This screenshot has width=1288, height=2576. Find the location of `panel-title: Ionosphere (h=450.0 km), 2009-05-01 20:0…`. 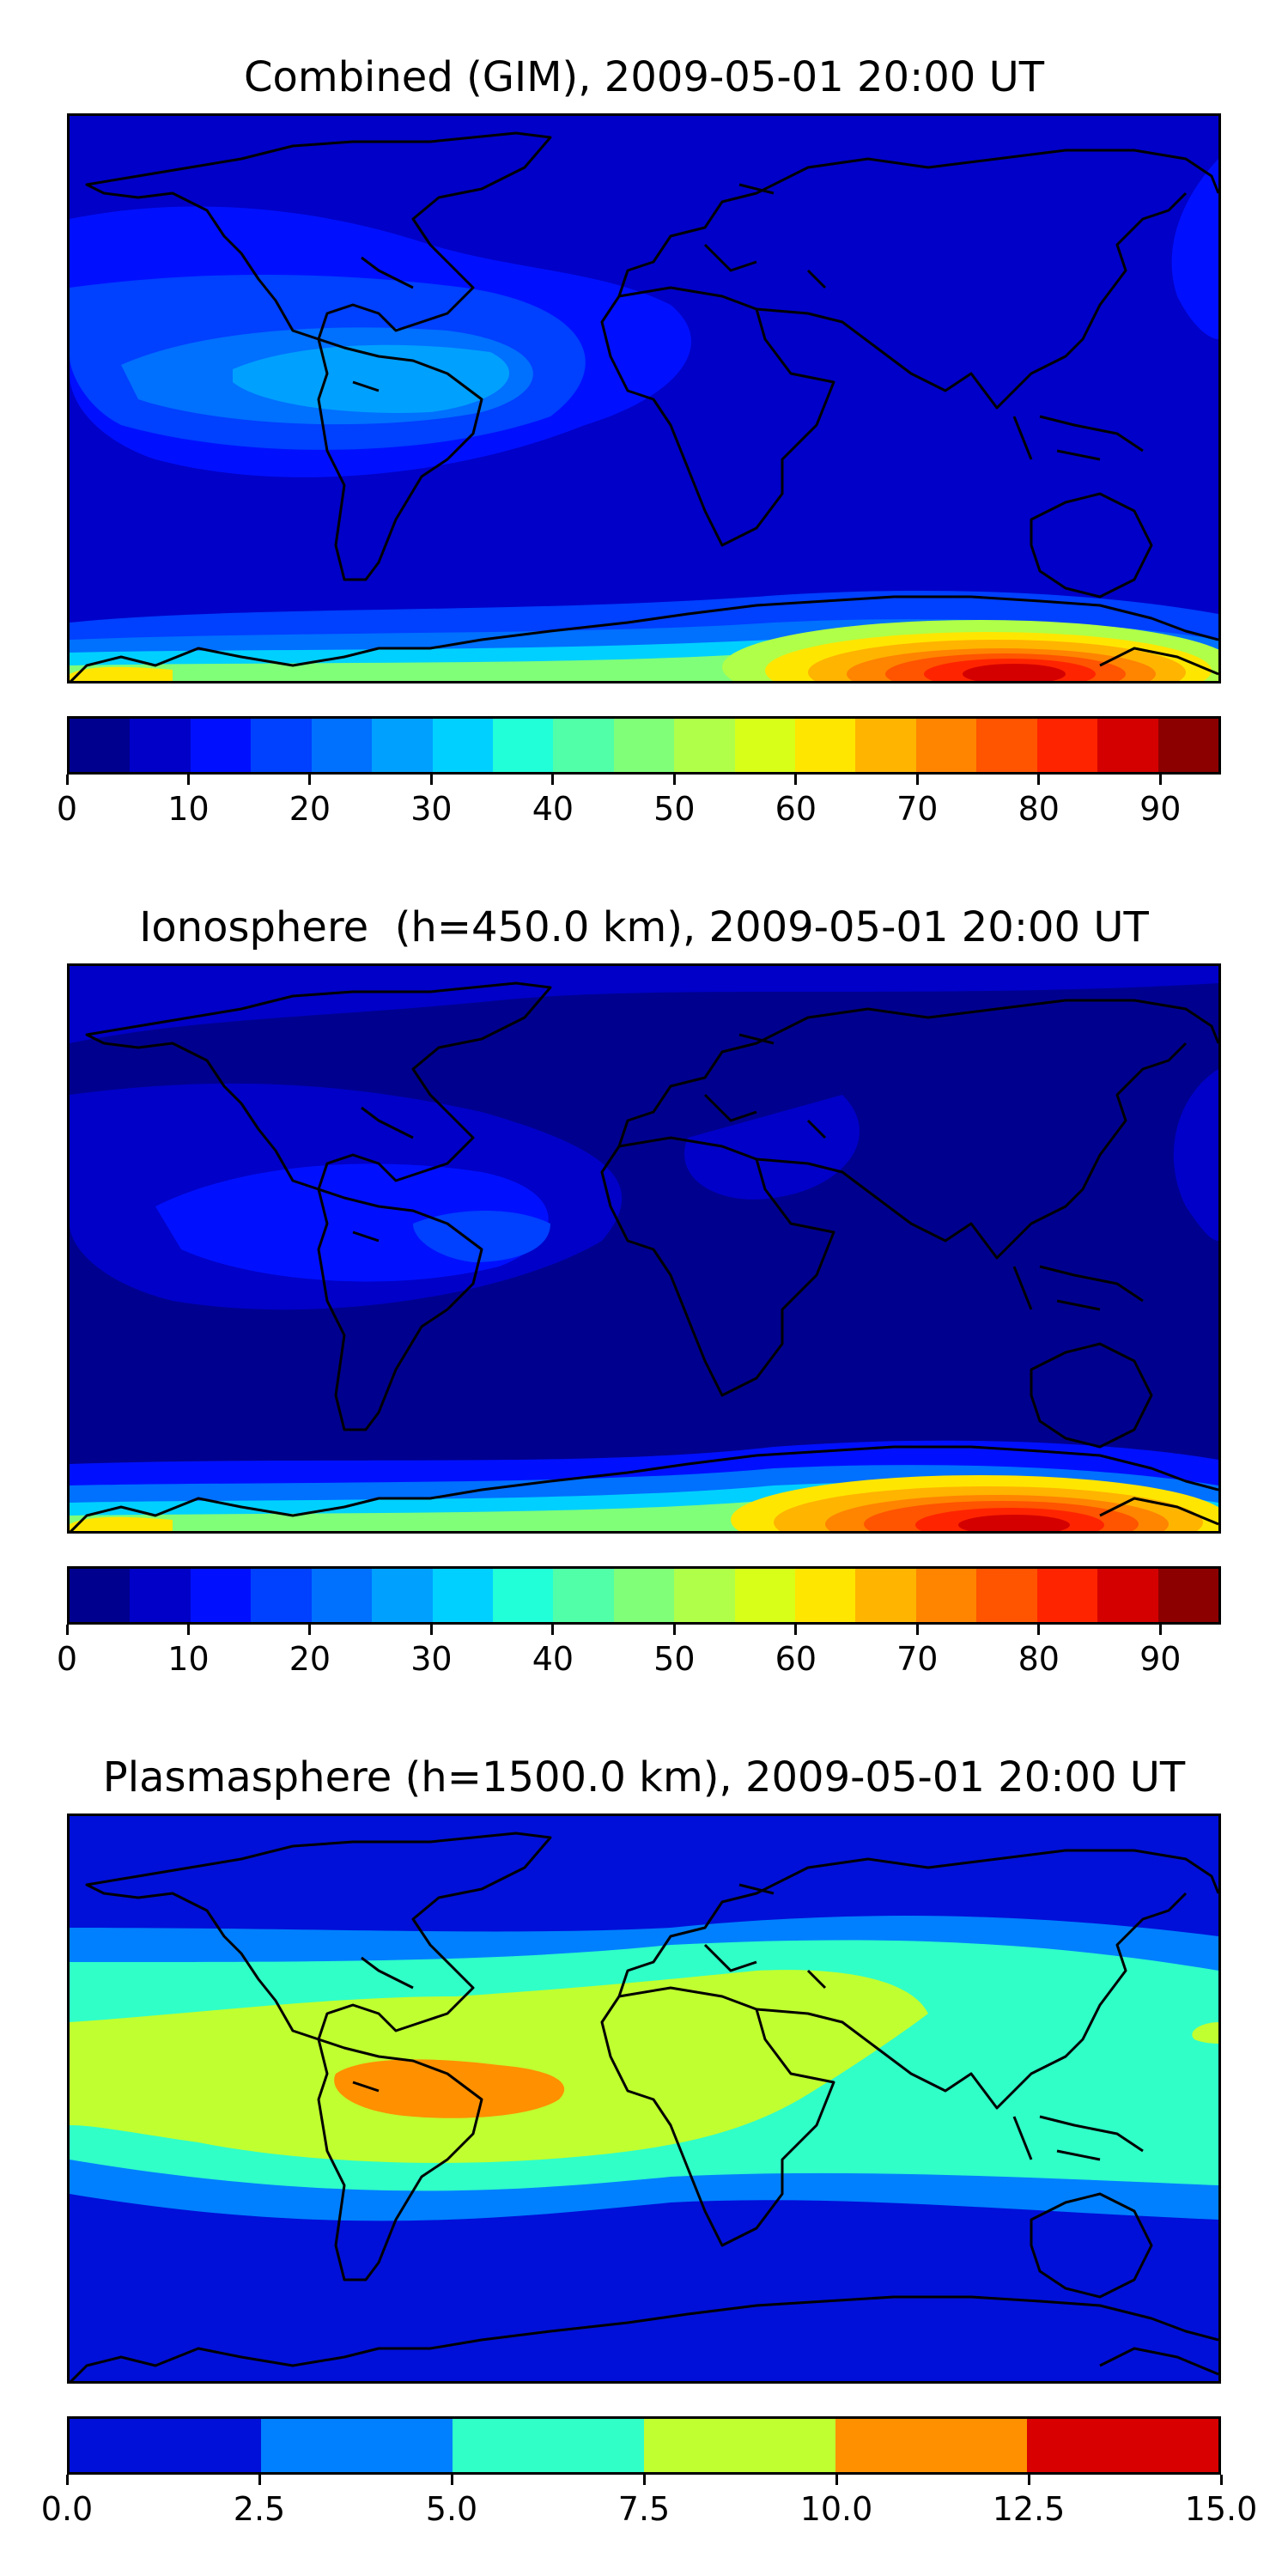

panel-title: Ionosphere (h=450.0 km), 2009-05-01 20:0… is located at coordinates (644, 927).